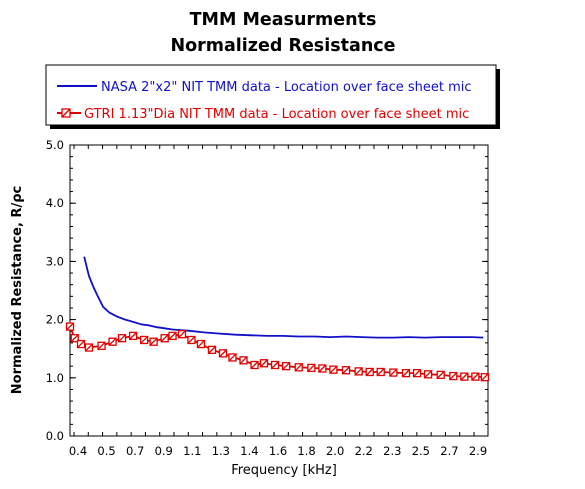 The image size is (585, 489). What do you see at coordinates (282, 46) in the screenshot?
I see `chart-title-line2: Normalized Resistance` at bounding box center [282, 46].